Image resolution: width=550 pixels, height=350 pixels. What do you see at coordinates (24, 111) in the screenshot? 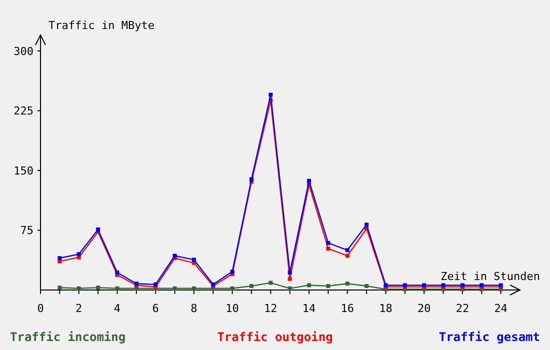
I see `y-tick-label: 225` at bounding box center [24, 111].